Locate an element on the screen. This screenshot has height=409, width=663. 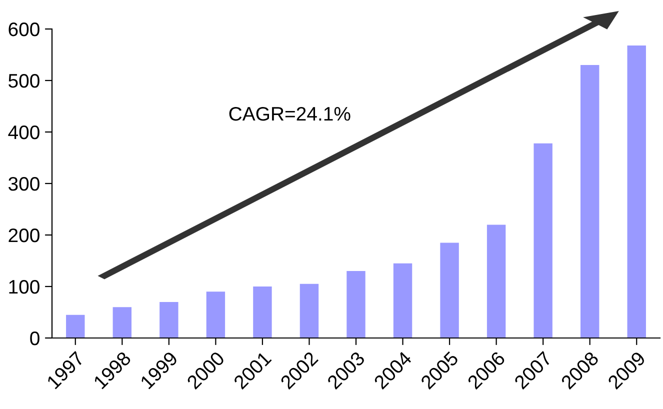
y-tick-label: 100 is located at coordinates (24, 287).